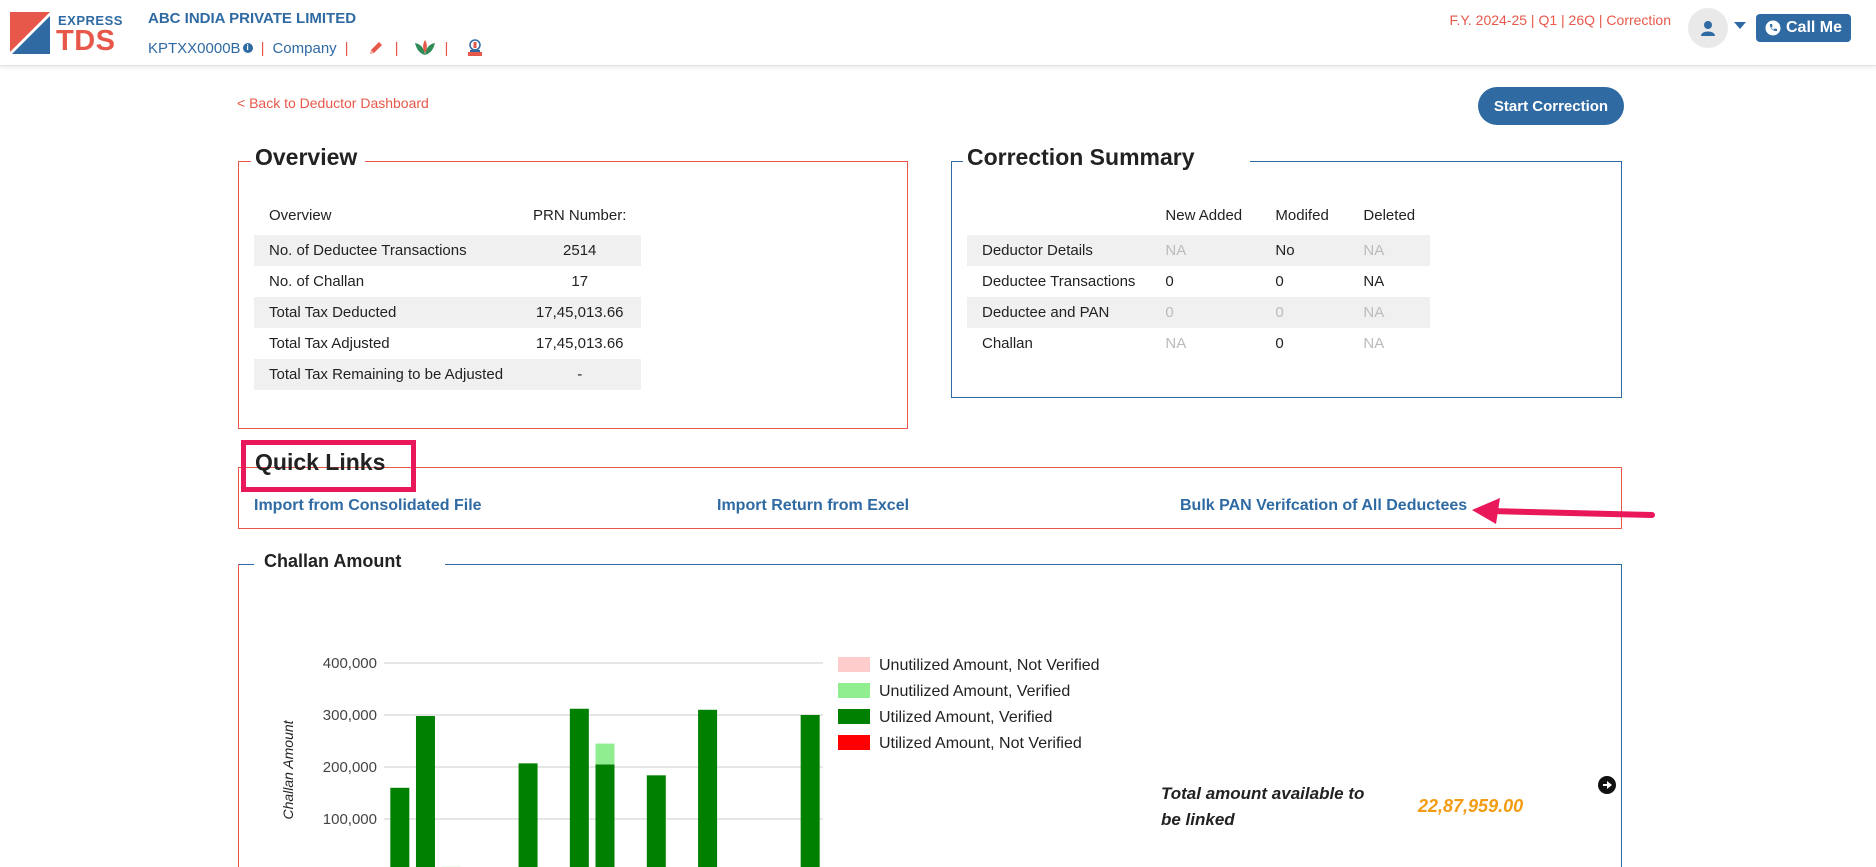  Describe the element at coordinates (425, 48) in the screenshot. I see `plant-icon` at that location.